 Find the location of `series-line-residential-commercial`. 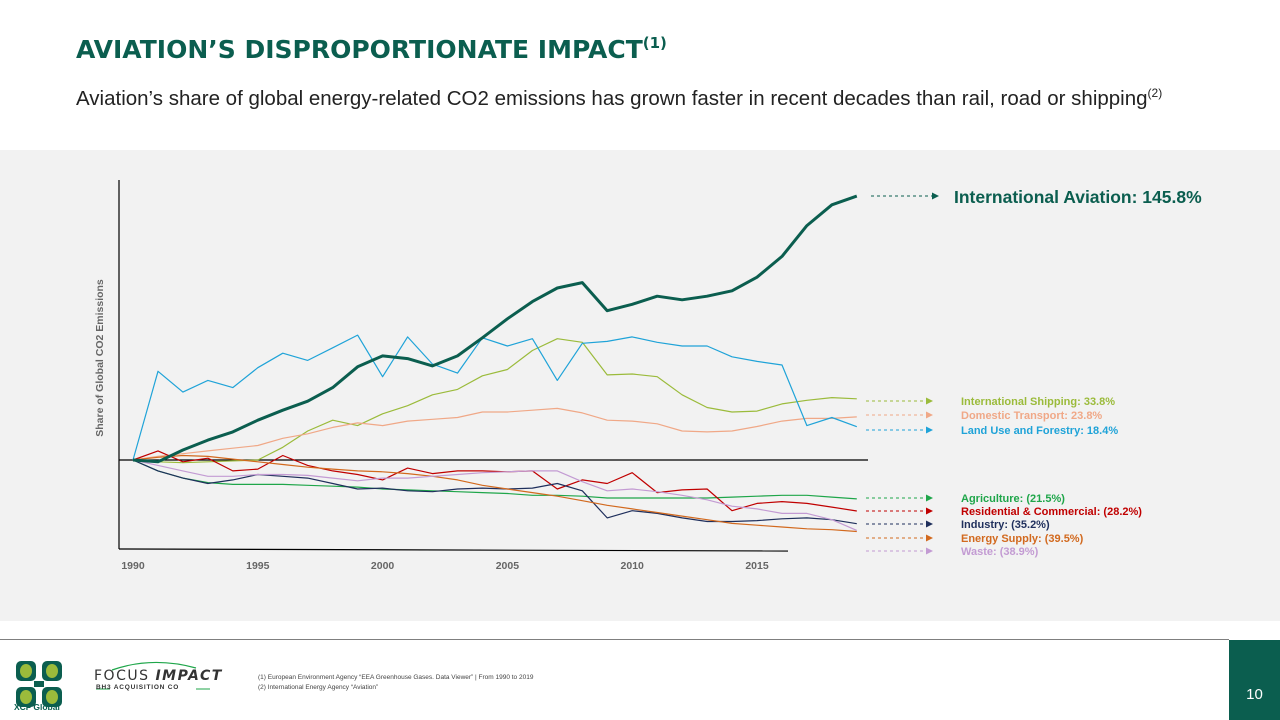

series-line-residential-commercial is located at coordinates (494, 481).